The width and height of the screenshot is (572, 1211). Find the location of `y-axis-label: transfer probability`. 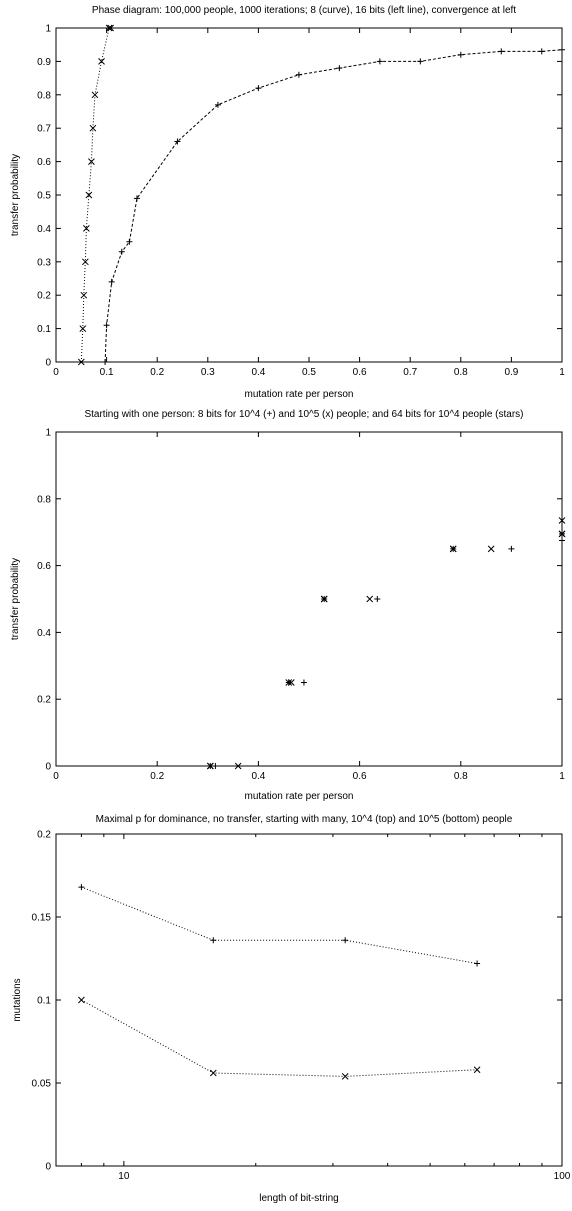

y-axis-label: transfer probability is located at coordinates (15, 599).